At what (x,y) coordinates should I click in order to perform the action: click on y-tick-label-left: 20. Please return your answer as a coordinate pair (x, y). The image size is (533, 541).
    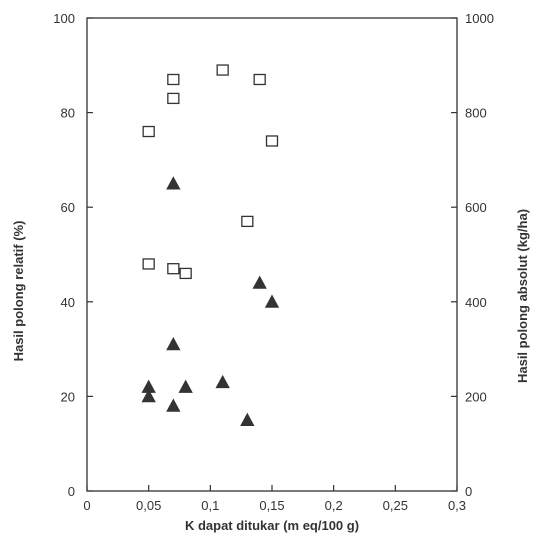
    Looking at the image, I should click on (68, 396).